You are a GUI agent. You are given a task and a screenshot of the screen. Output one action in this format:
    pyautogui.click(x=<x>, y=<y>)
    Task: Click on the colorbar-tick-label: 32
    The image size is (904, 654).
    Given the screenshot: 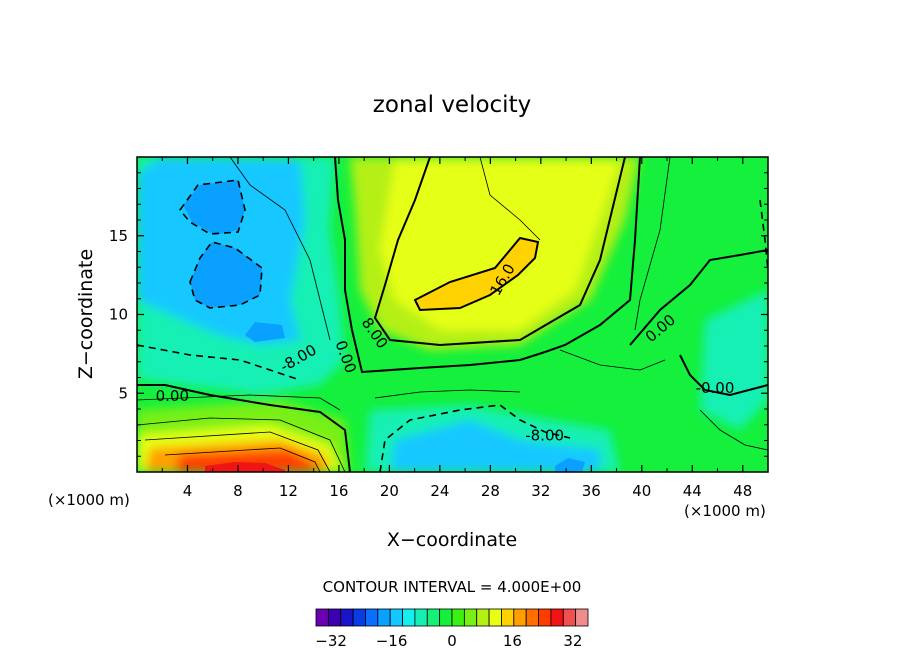 What is the action you would take?
    pyautogui.click(x=572, y=641)
    